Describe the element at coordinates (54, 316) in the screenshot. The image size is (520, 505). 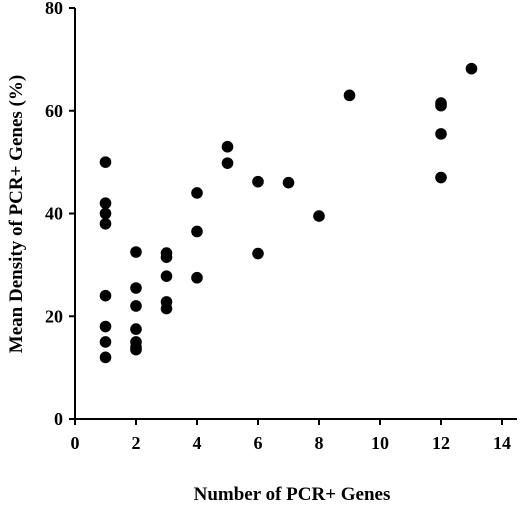
I see `y-tick-label: 20` at that location.